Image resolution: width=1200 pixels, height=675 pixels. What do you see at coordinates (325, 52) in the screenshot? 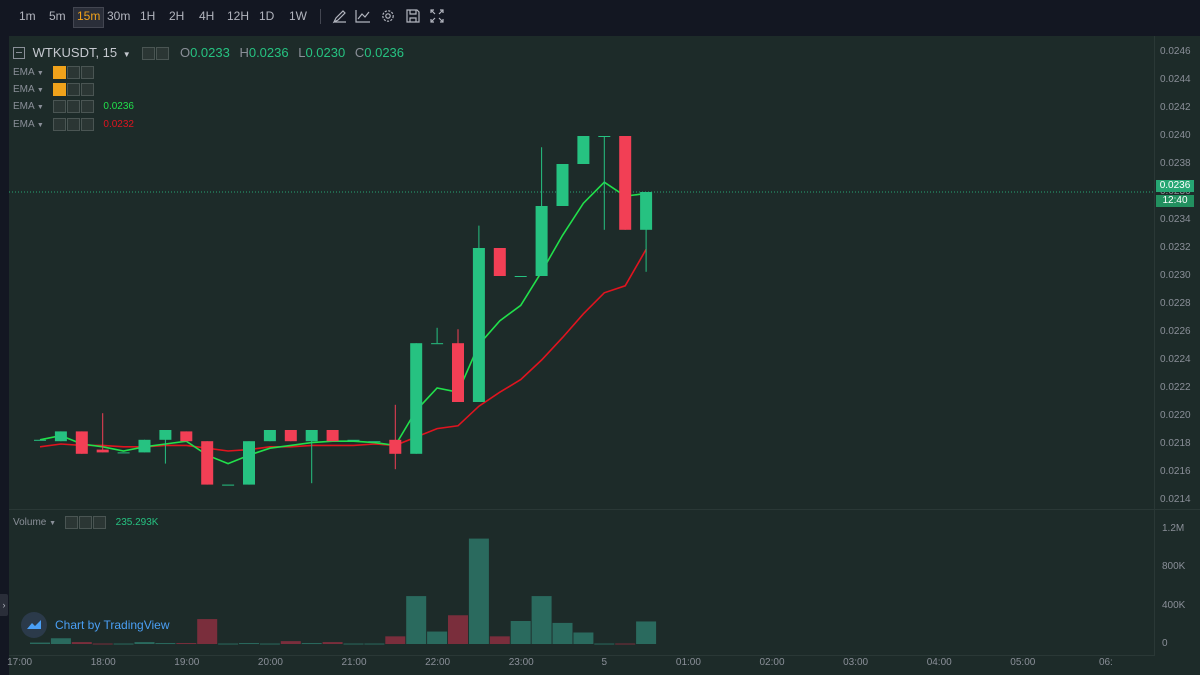
I see `low-value: 0.0230` at bounding box center [325, 52].